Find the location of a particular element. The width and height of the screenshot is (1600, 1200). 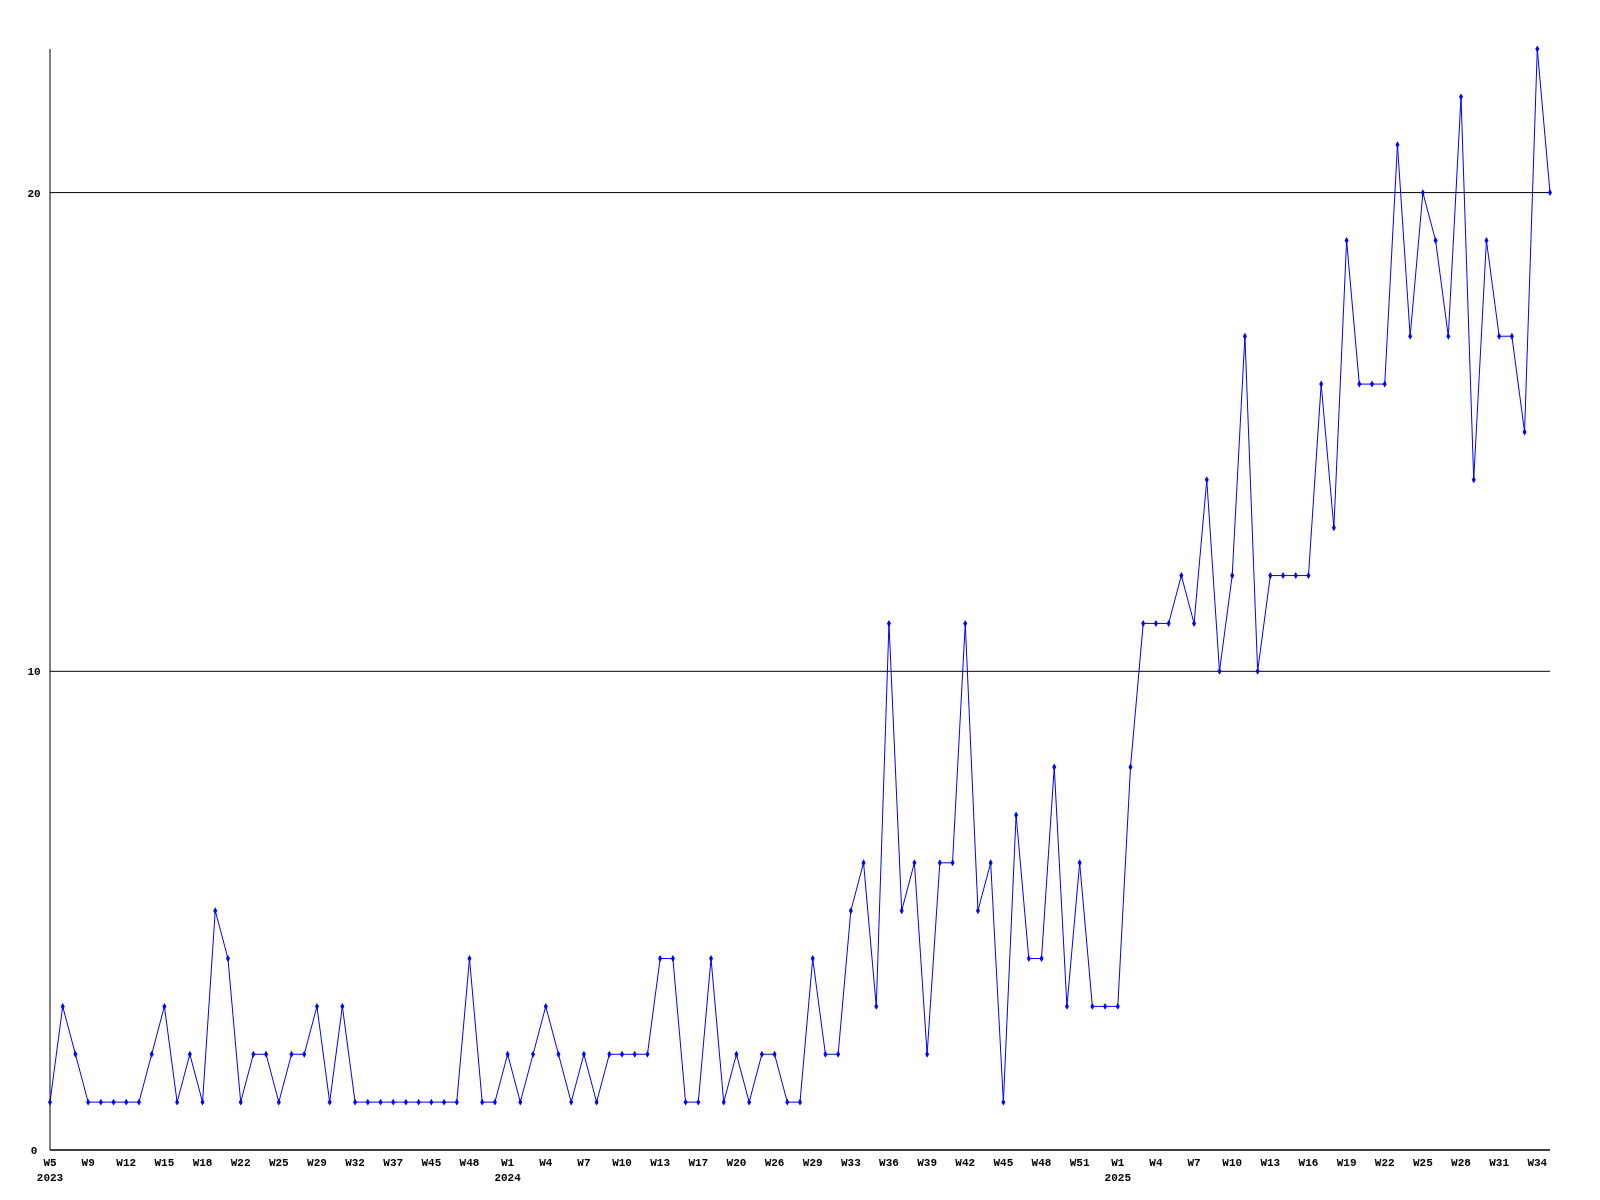

x-tick-label: W37 is located at coordinates (393, 1163).